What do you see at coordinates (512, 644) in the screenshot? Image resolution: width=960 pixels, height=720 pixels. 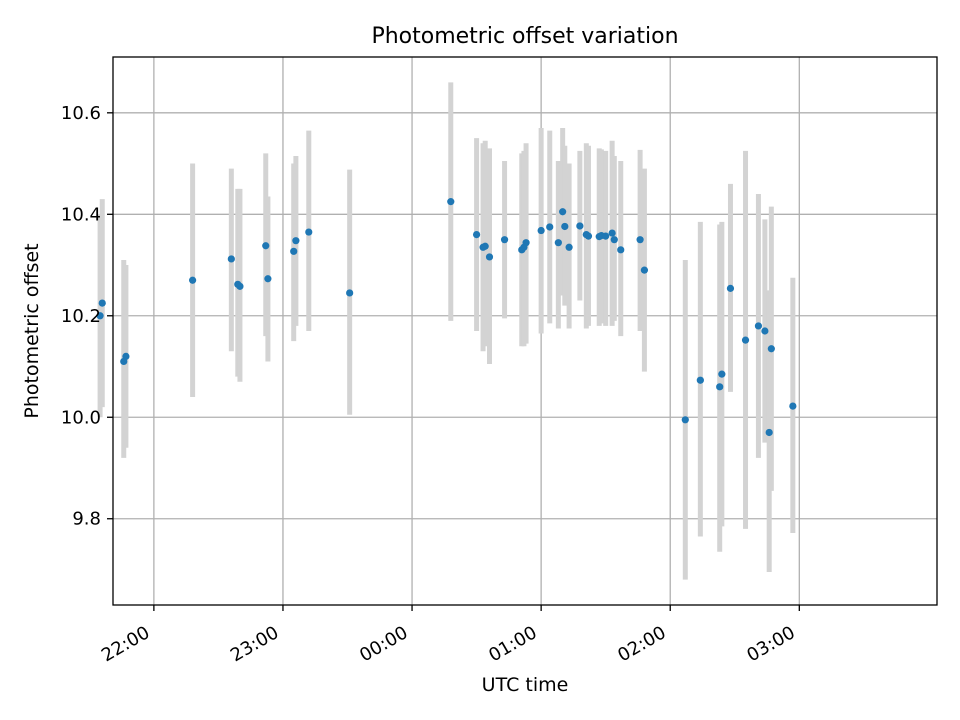 I see `x-tick-label: 01:00` at bounding box center [512, 644].